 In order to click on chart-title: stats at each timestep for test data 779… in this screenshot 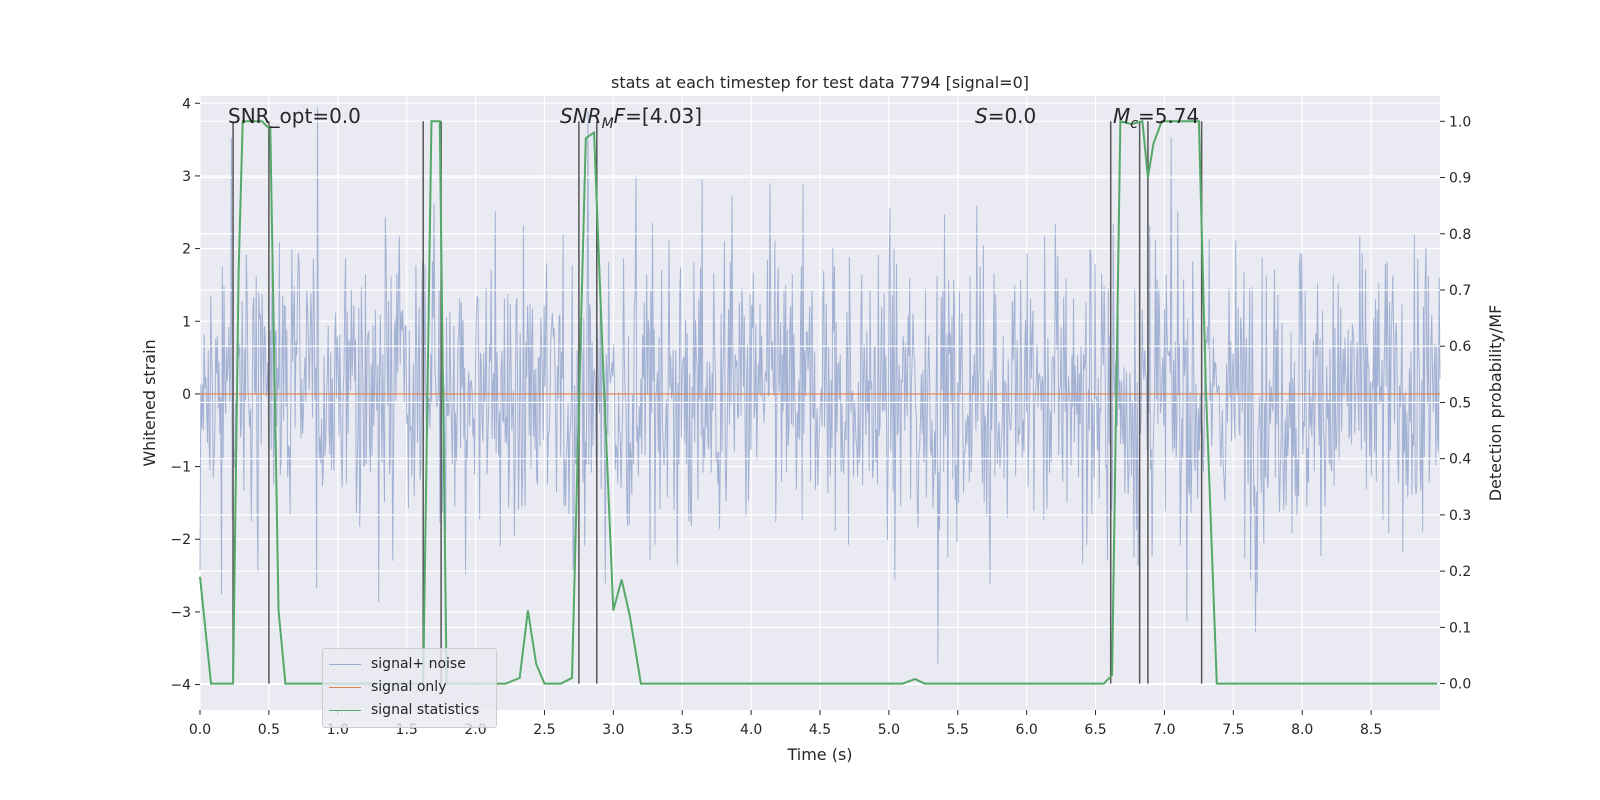, I will do `click(820, 82)`.